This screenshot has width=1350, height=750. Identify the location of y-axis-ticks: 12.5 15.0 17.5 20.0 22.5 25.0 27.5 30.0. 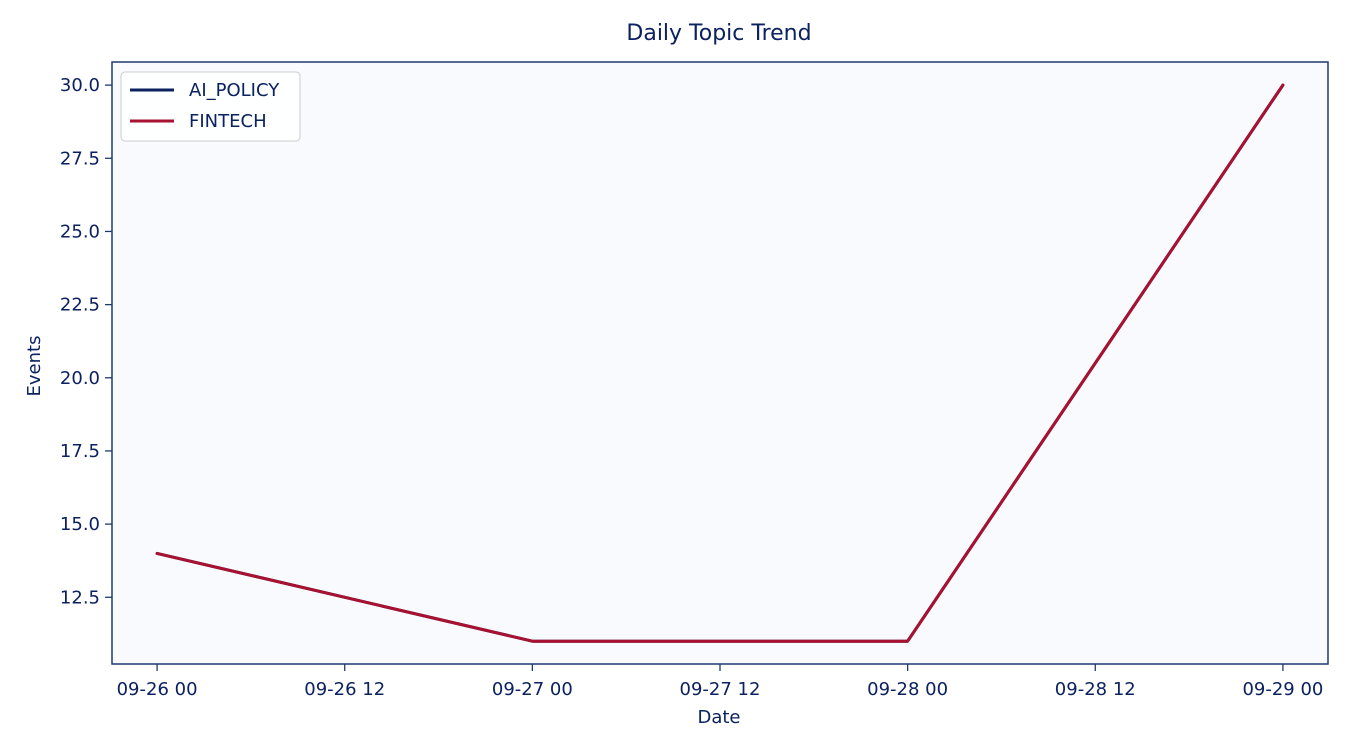
(86, 341).